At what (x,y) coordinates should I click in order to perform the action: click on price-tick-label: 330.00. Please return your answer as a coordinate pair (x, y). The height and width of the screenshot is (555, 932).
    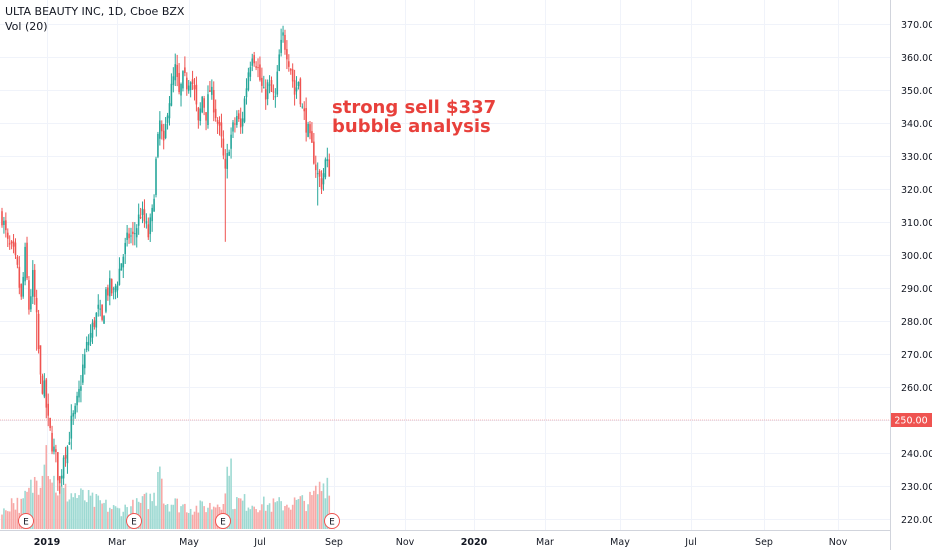
    Looking at the image, I should click on (916, 157).